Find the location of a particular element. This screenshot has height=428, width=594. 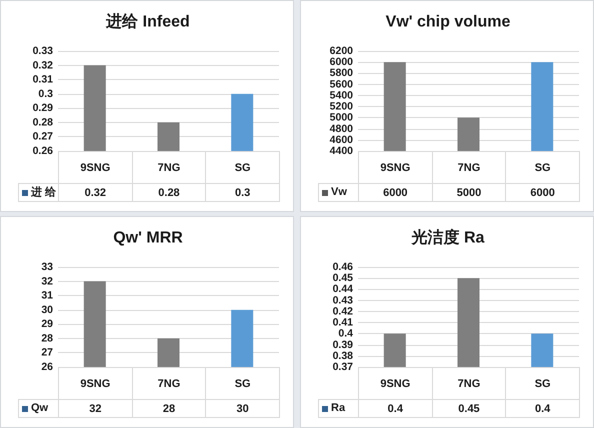

chart-title: Vw' chip volume is located at coordinates (448, 22).